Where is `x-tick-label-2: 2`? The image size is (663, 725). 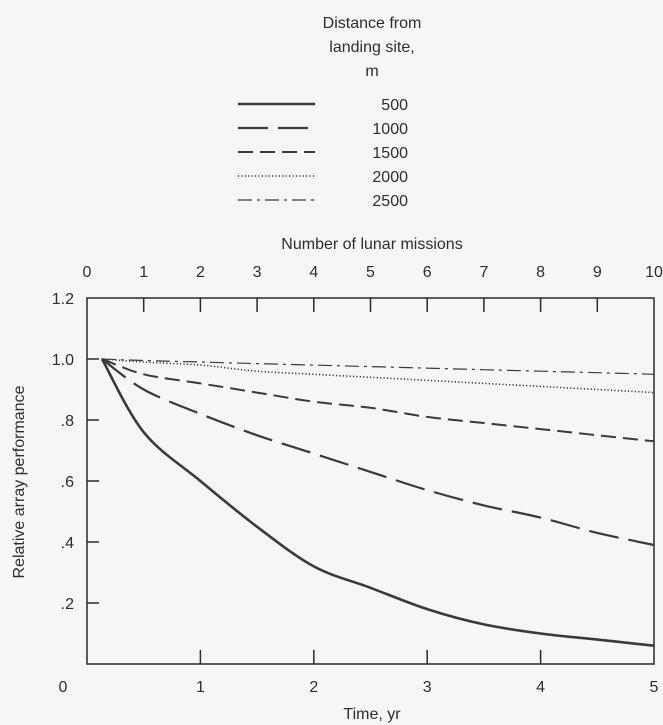 x-tick-label-2: 2 is located at coordinates (313, 687).